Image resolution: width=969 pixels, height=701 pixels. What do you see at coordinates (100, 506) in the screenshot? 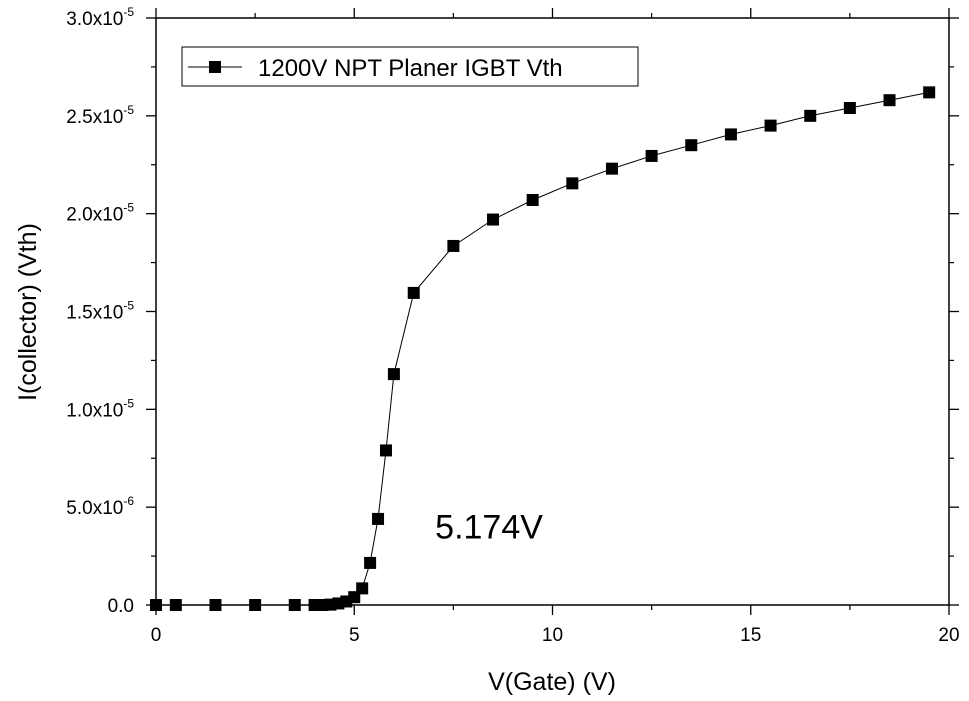
I see `y-tick-label: 5.0x10⁻⁶` at bounding box center [100, 506].